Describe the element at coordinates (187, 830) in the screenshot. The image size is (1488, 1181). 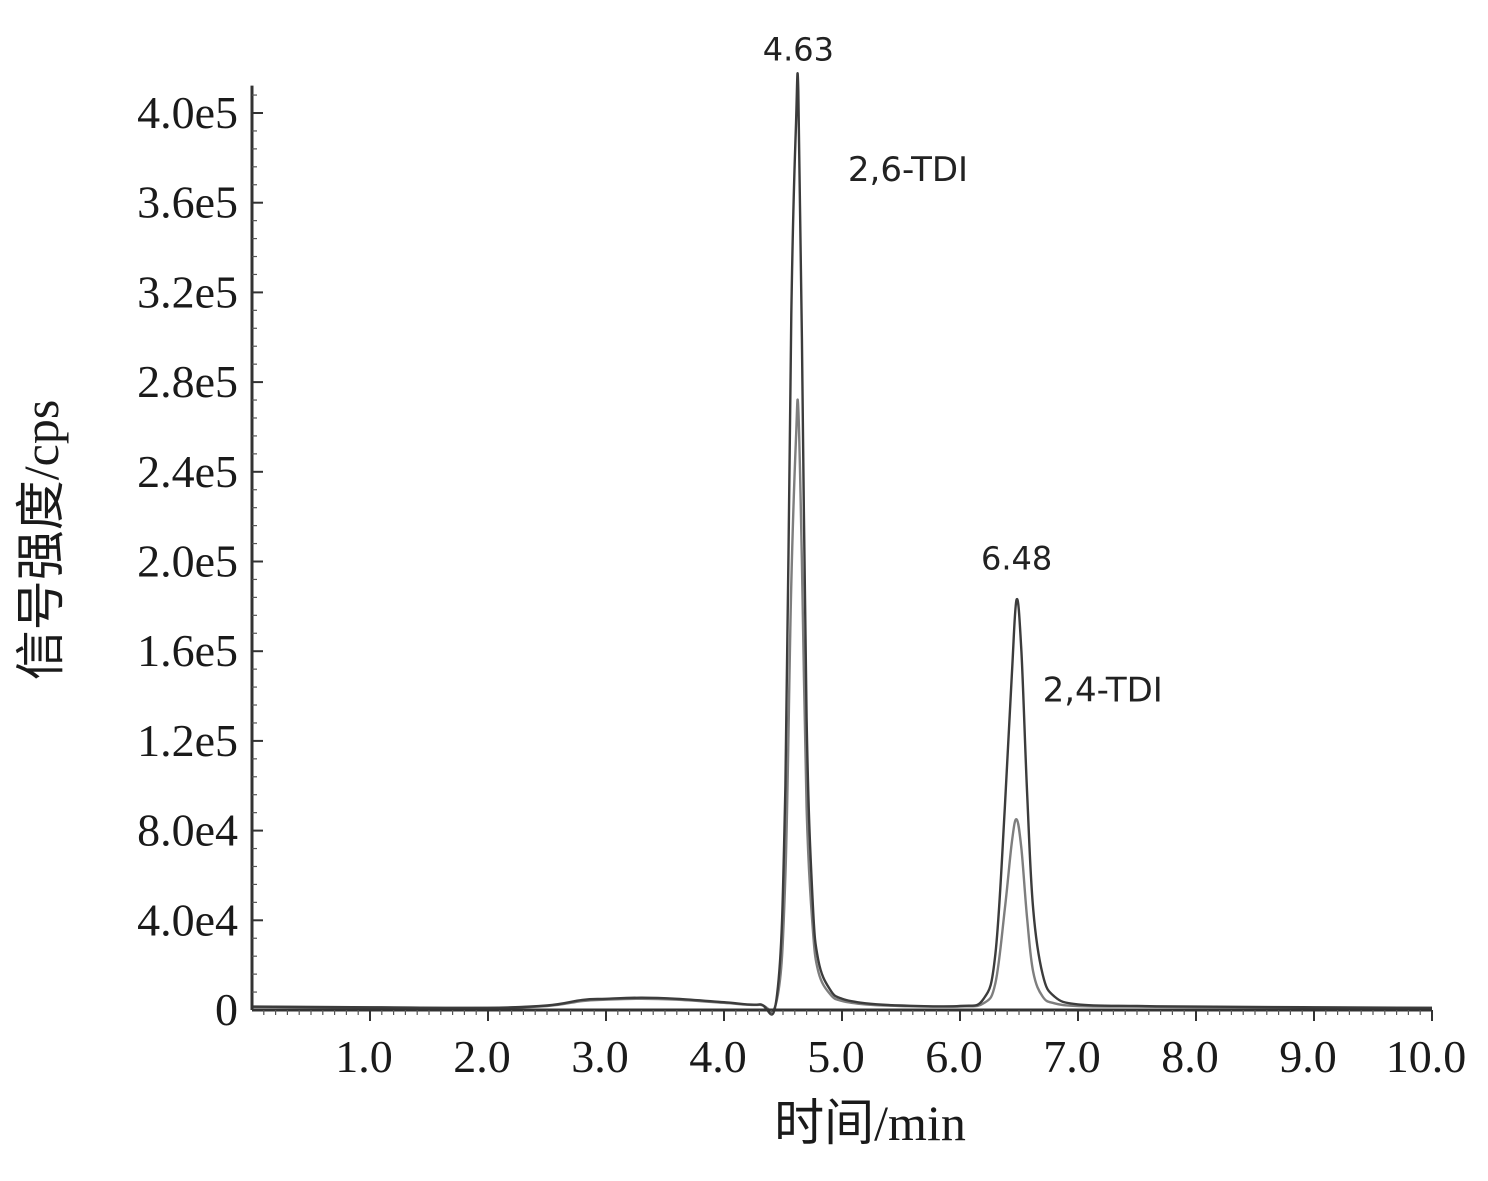
I see `y-tick-label: 8.0e4` at that location.